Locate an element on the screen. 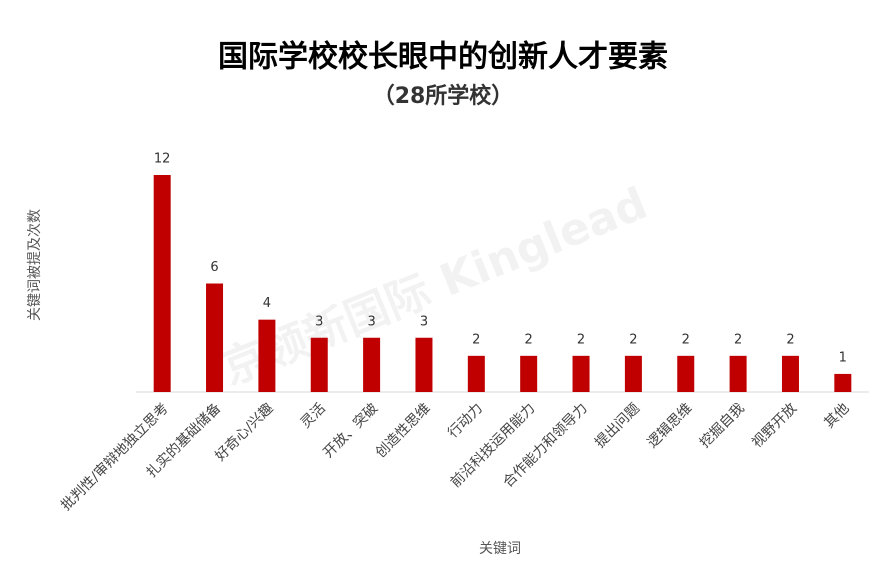  x-tick-label: 提出问题 is located at coordinates (617, 425).